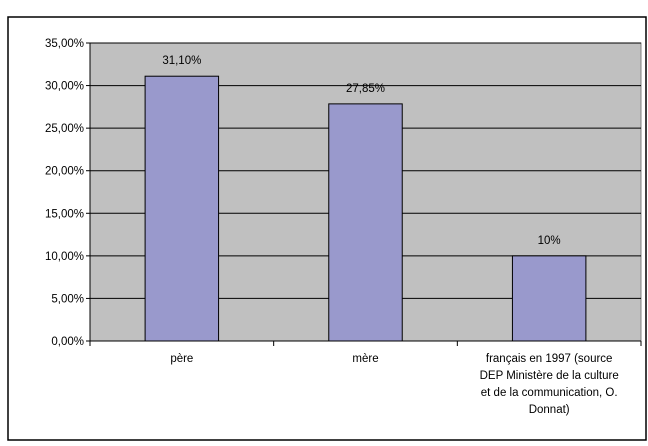 This screenshot has height=446, width=648. I want to click on x-tick-label: mère, so click(365, 359).